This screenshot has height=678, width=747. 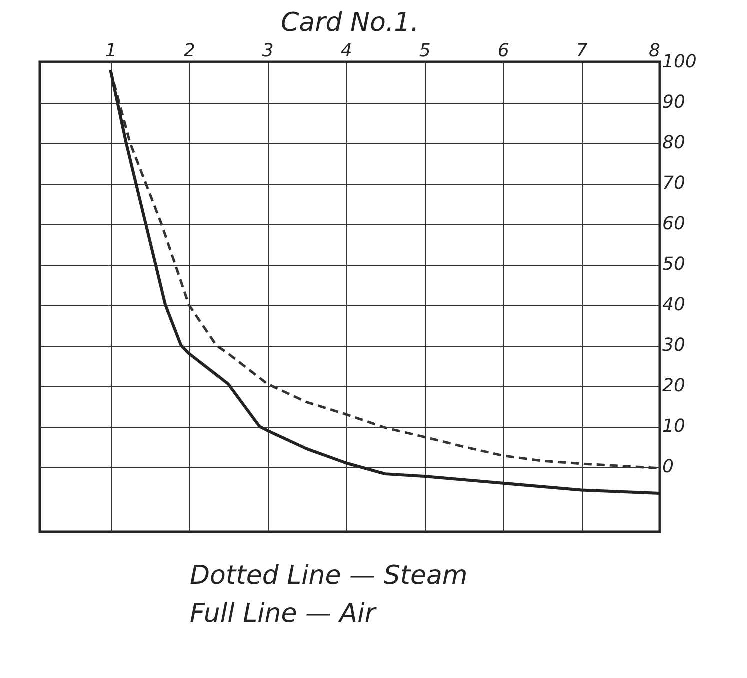 What do you see at coordinates (284, 614) in the screenshot?
I see `text: Full Line — Air` at bounding box center [284, 614].